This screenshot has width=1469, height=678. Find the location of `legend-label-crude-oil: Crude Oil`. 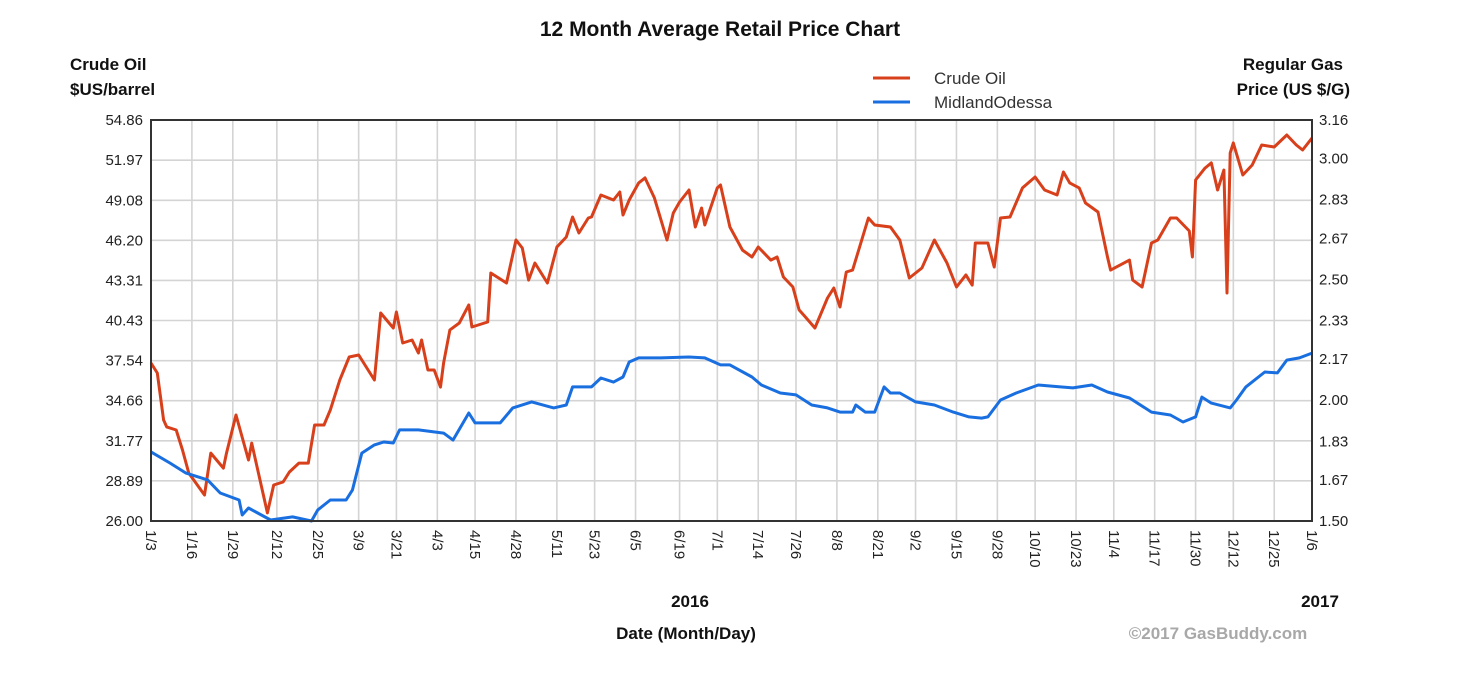

legend-label-crude-oil: Crude Oil is located at coordinates (970, 78).